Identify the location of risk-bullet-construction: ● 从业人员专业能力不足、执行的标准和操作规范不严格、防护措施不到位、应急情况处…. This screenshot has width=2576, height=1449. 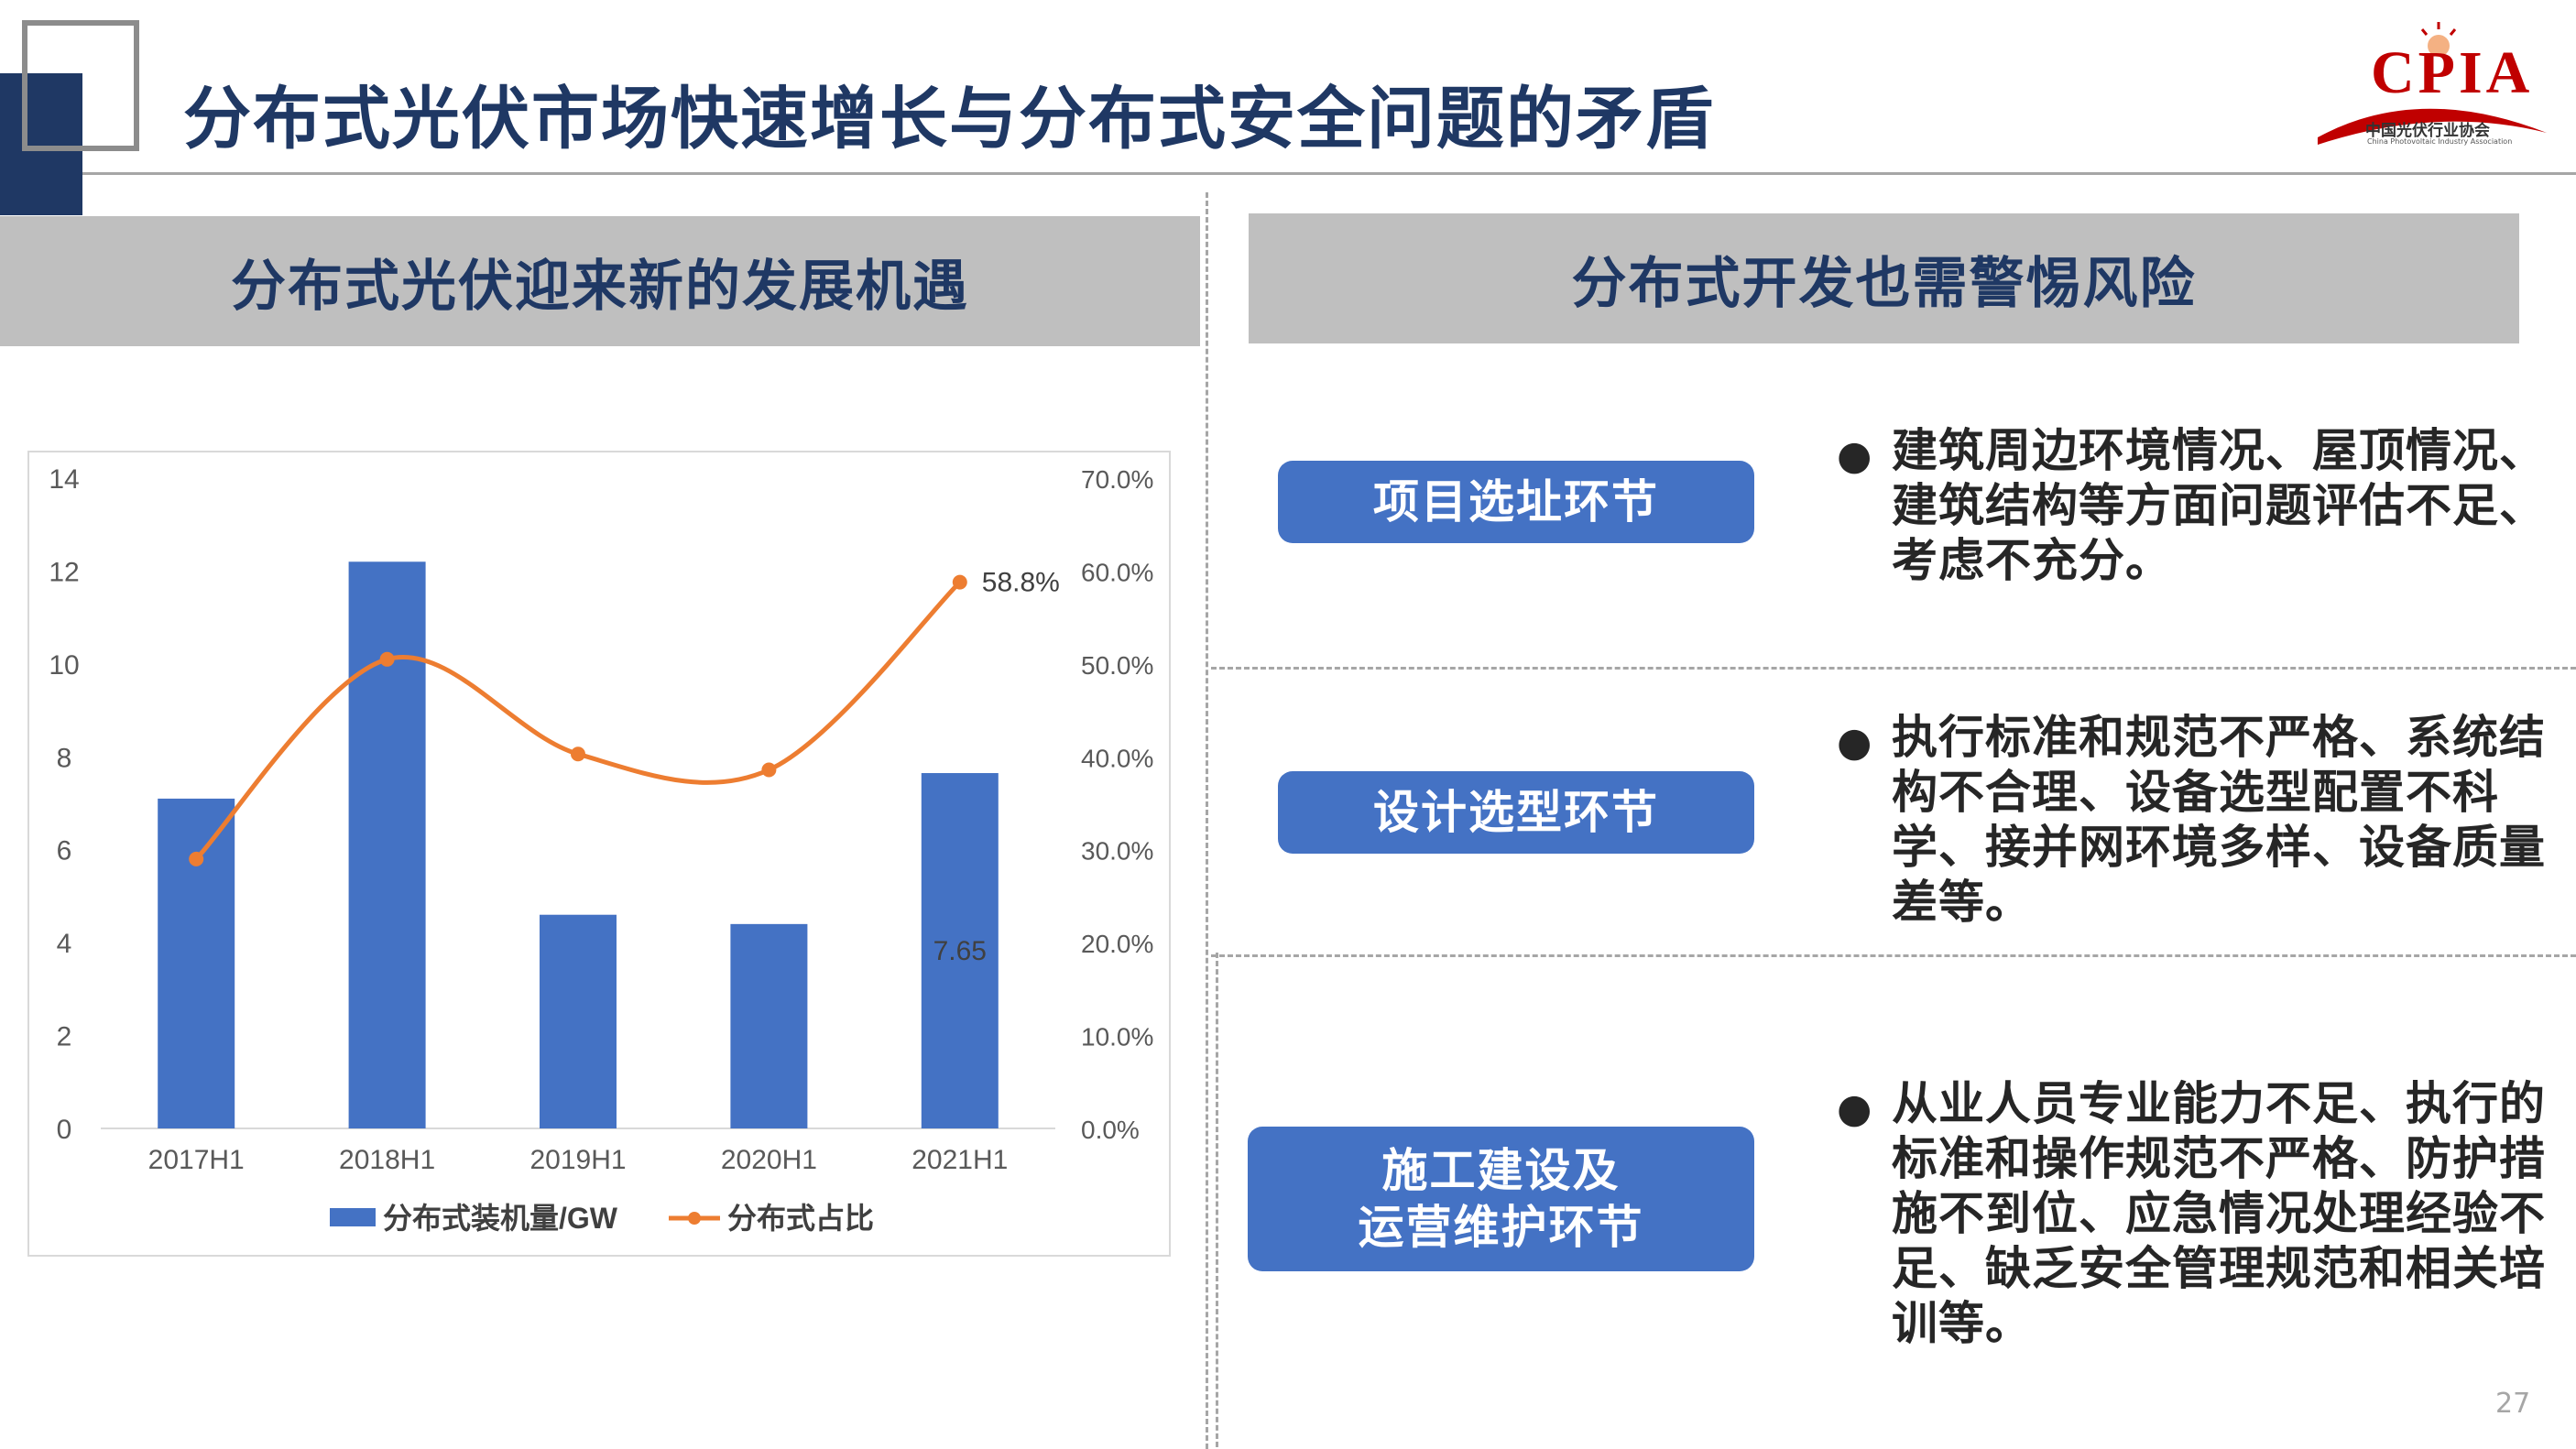
(2194, 1213).